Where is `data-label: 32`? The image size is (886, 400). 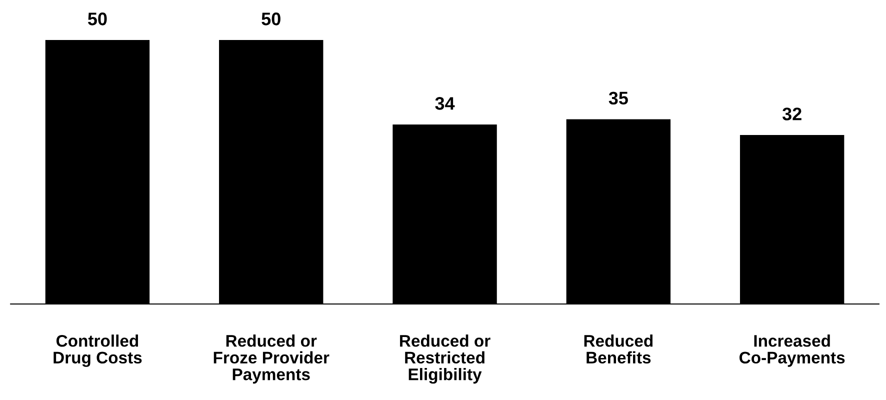 data-label: 32 is located at coordinates (792, 114).